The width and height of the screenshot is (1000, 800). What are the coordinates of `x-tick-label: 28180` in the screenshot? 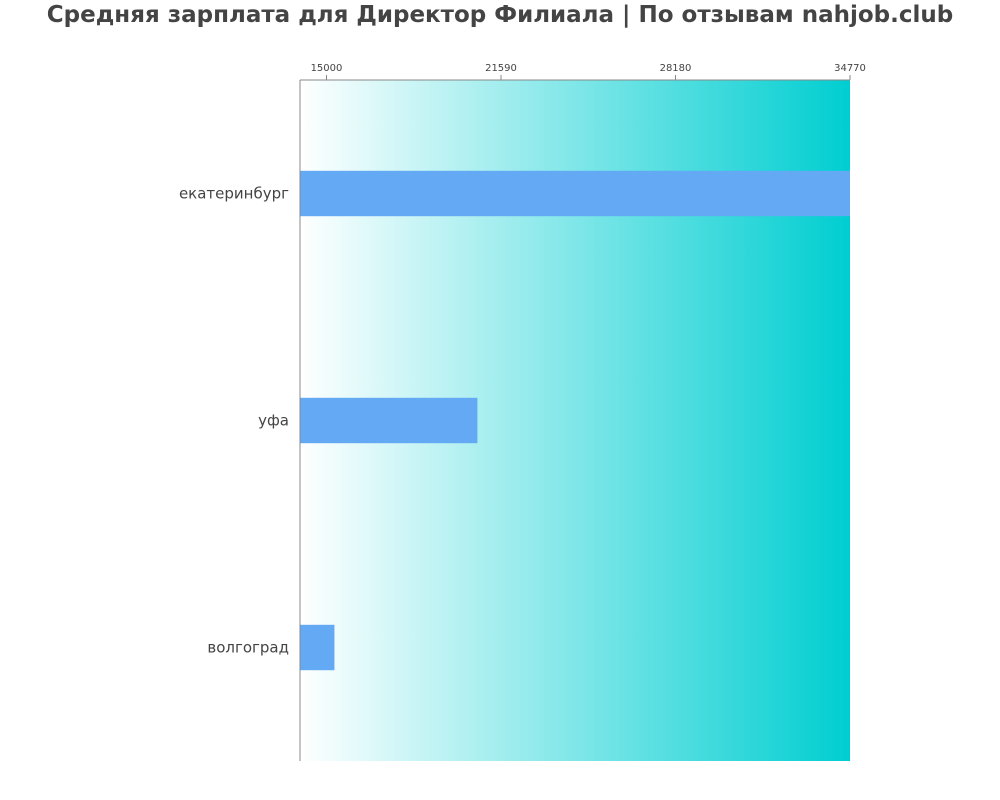 It's located at (676, 68).